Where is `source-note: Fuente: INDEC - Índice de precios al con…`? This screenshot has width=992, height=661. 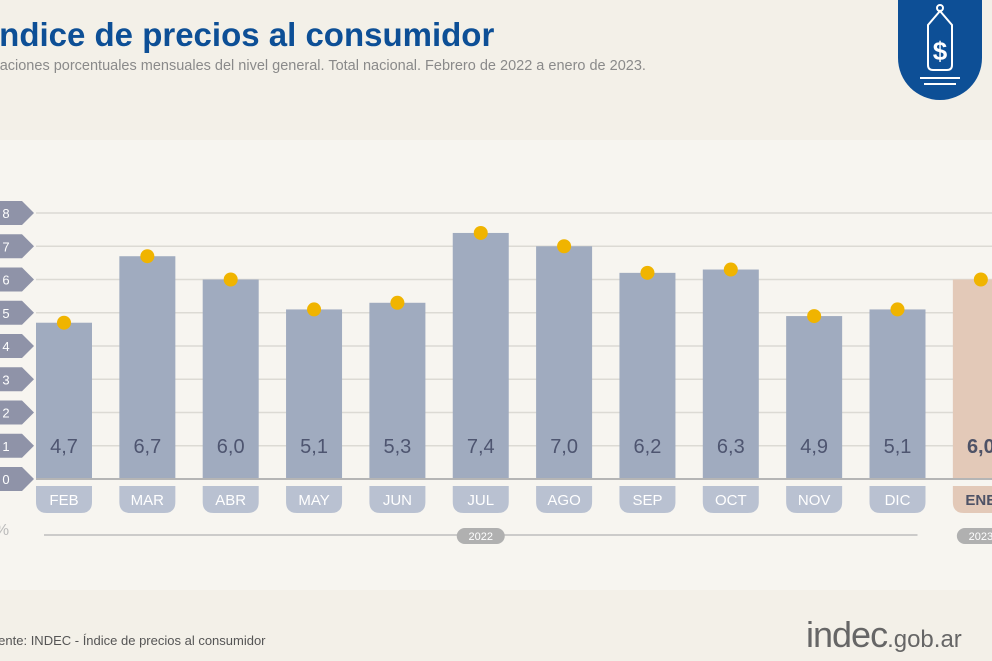 source-note: Fuente: INDEC - Índice de precios al con… is located at coordinates (133, 640).